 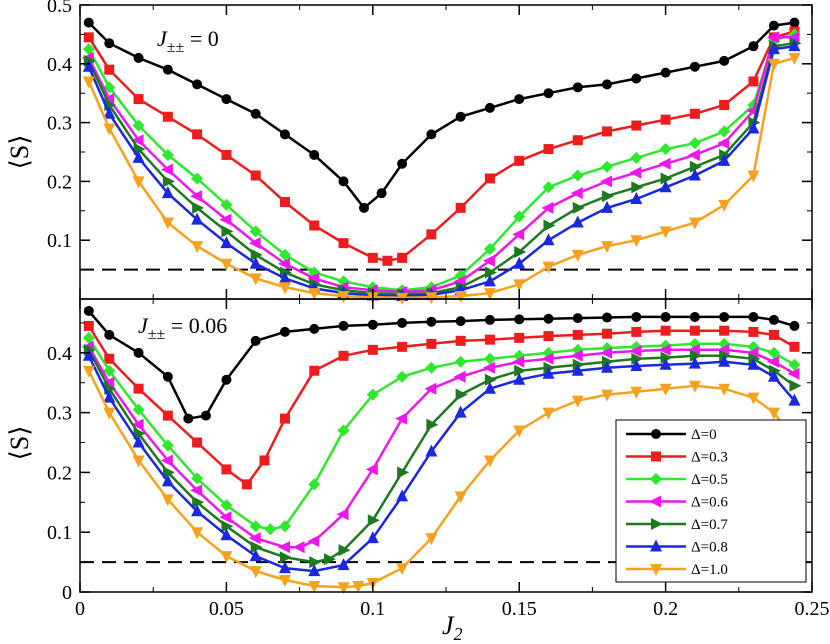 What do you see at coordinates (188, 41) in the screenshot?
I see `top-annotation: J±± = 0` at bounding box center [188, 41].